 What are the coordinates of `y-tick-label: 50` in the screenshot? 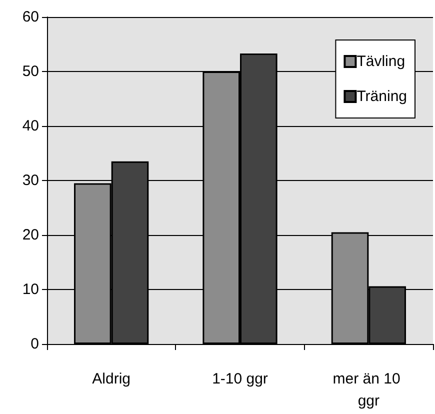 It's located at (30, 71).